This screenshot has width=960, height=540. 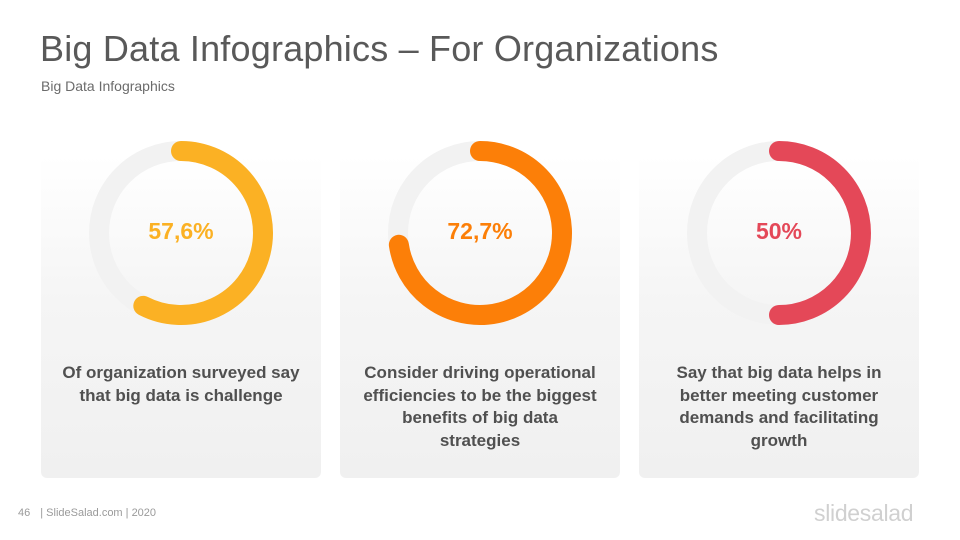 What do you see at coordinates (24, 513) in the screenshot?
I see `page-number: 46` at bounding box center [24, 513].